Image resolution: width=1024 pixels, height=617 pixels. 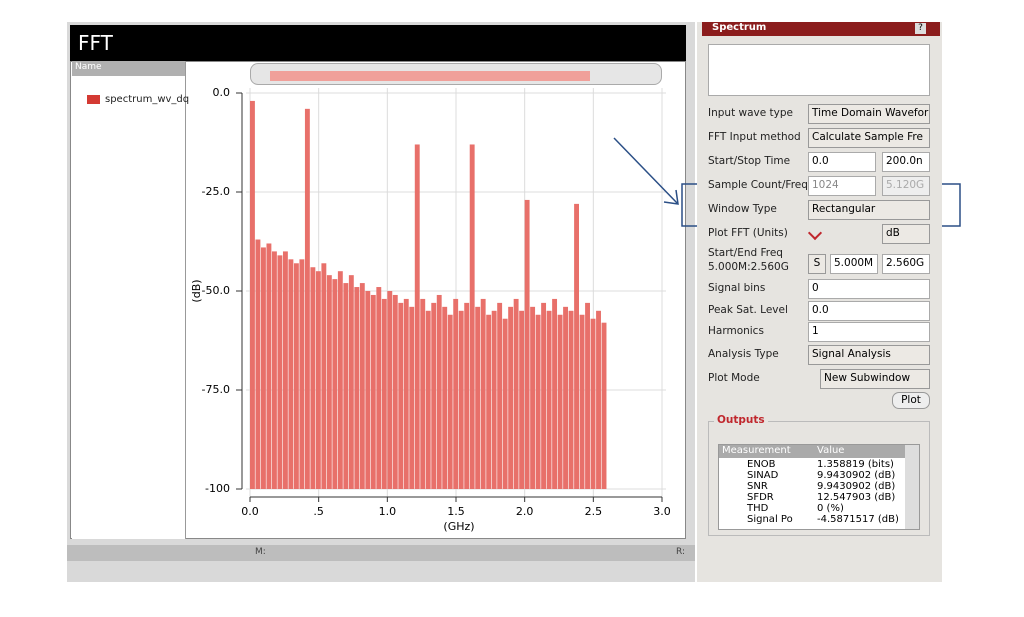 I want to click on table-row: SINAD 9.9430902 (dB), so click(x=814, y=475).